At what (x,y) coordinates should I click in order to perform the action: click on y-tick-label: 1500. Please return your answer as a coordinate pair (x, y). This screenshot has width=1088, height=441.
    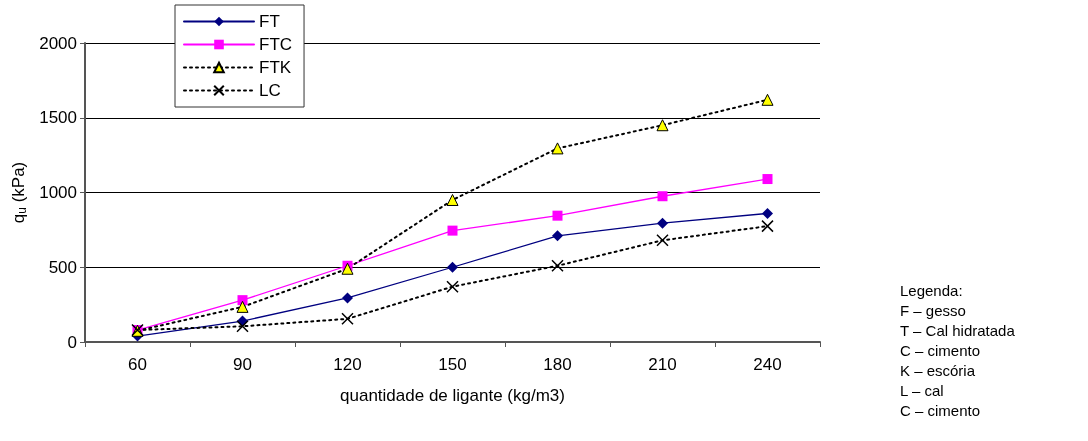
    Looking at the image, I should click on (58, 118).